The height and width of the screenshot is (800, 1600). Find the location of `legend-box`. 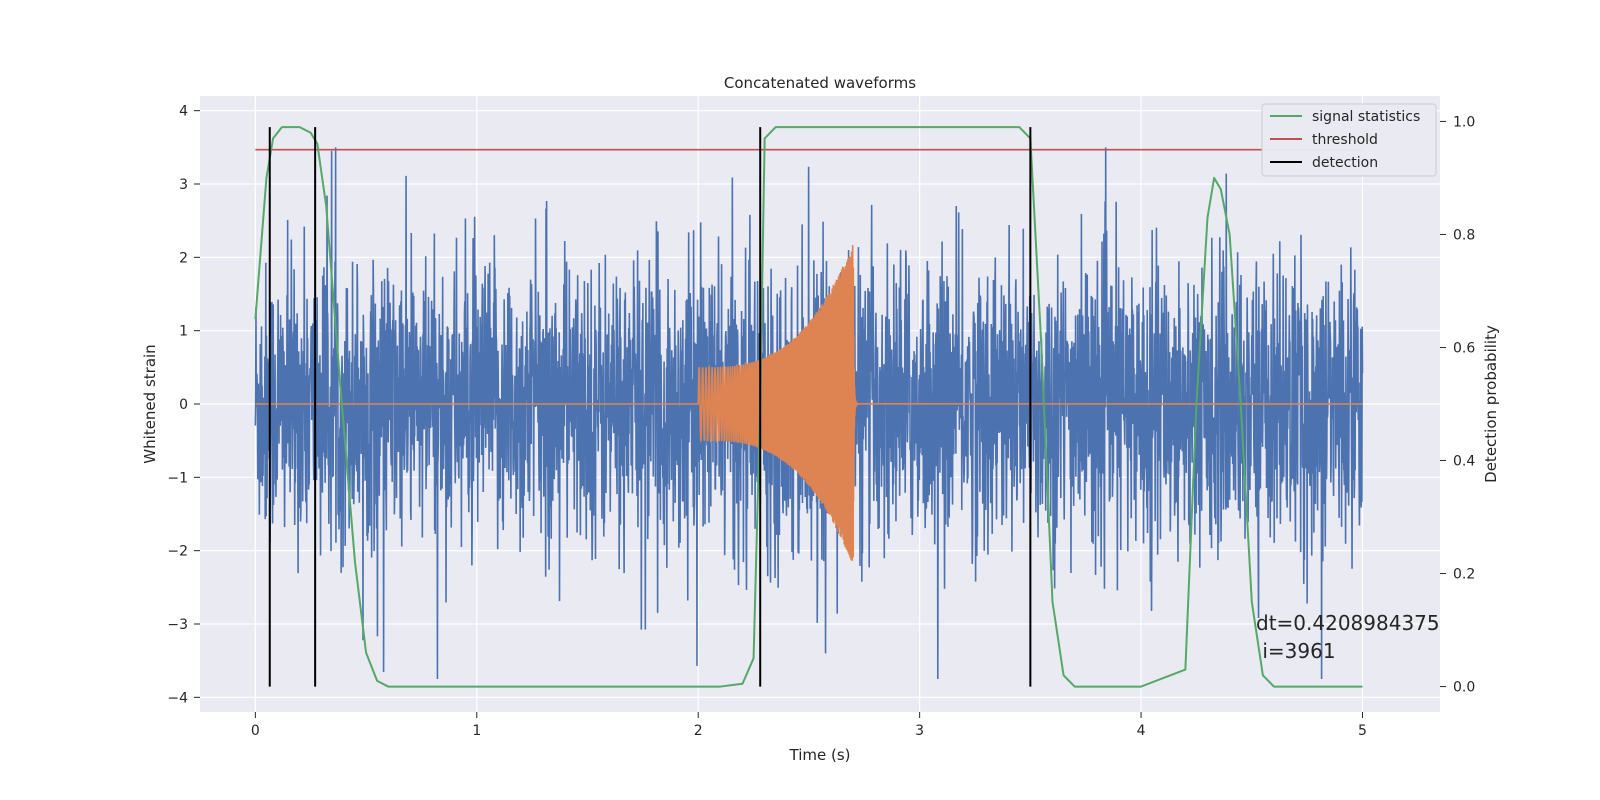

legend-box is located at coordinates (1349, 140).